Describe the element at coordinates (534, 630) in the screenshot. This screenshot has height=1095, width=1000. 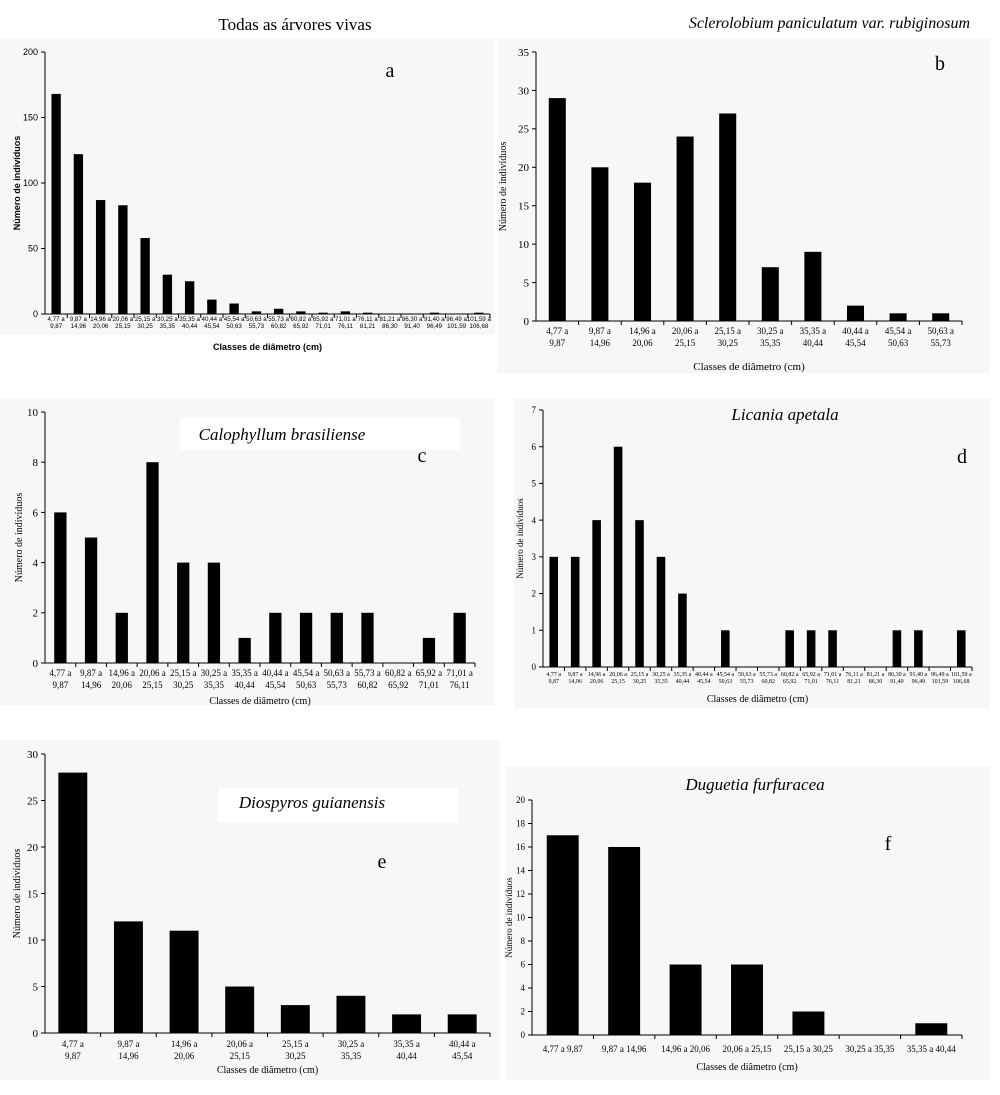
I see `y-tick-label: 1` at that location.